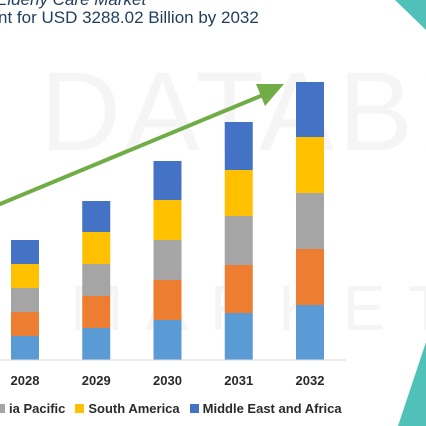  I want to click on decor-teal-top-right, so click(410, 15).